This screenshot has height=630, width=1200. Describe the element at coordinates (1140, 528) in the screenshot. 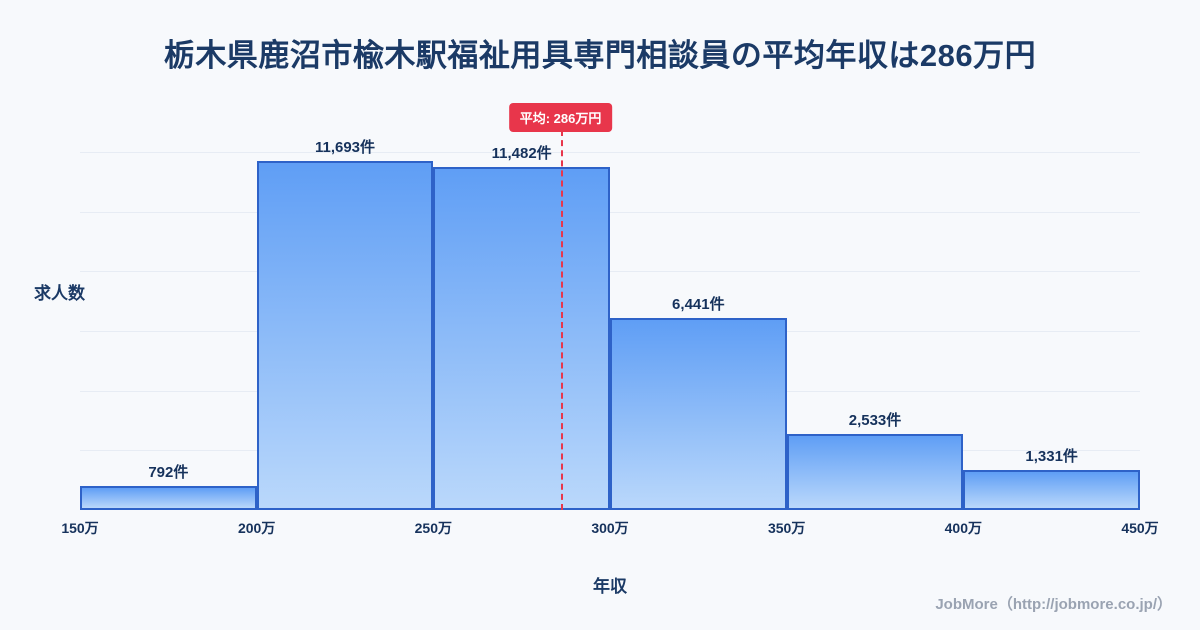

I see `x-tick-label: 450万` at that location.